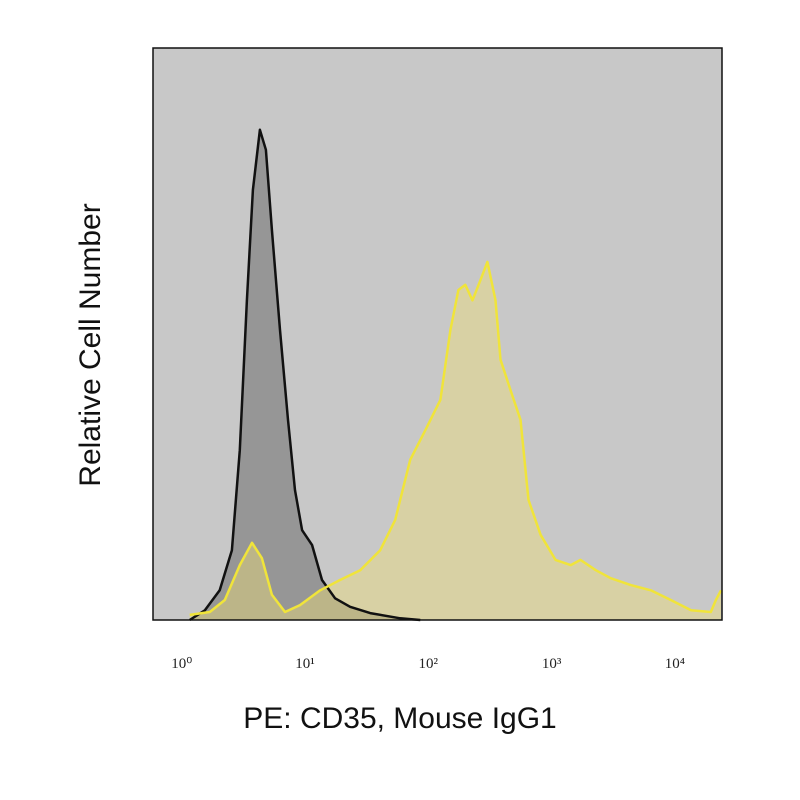 Image resolution: width=800 pixels, height=800 pixels. I want to click on x-tick-label: 10⁴, so click(675, 664).